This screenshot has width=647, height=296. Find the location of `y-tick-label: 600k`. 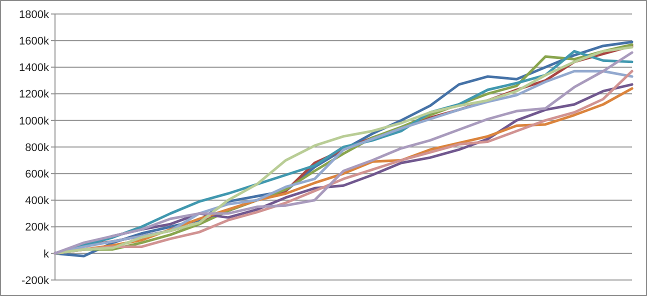

y-tick-label: 600k is located at coordinates (37, 174).